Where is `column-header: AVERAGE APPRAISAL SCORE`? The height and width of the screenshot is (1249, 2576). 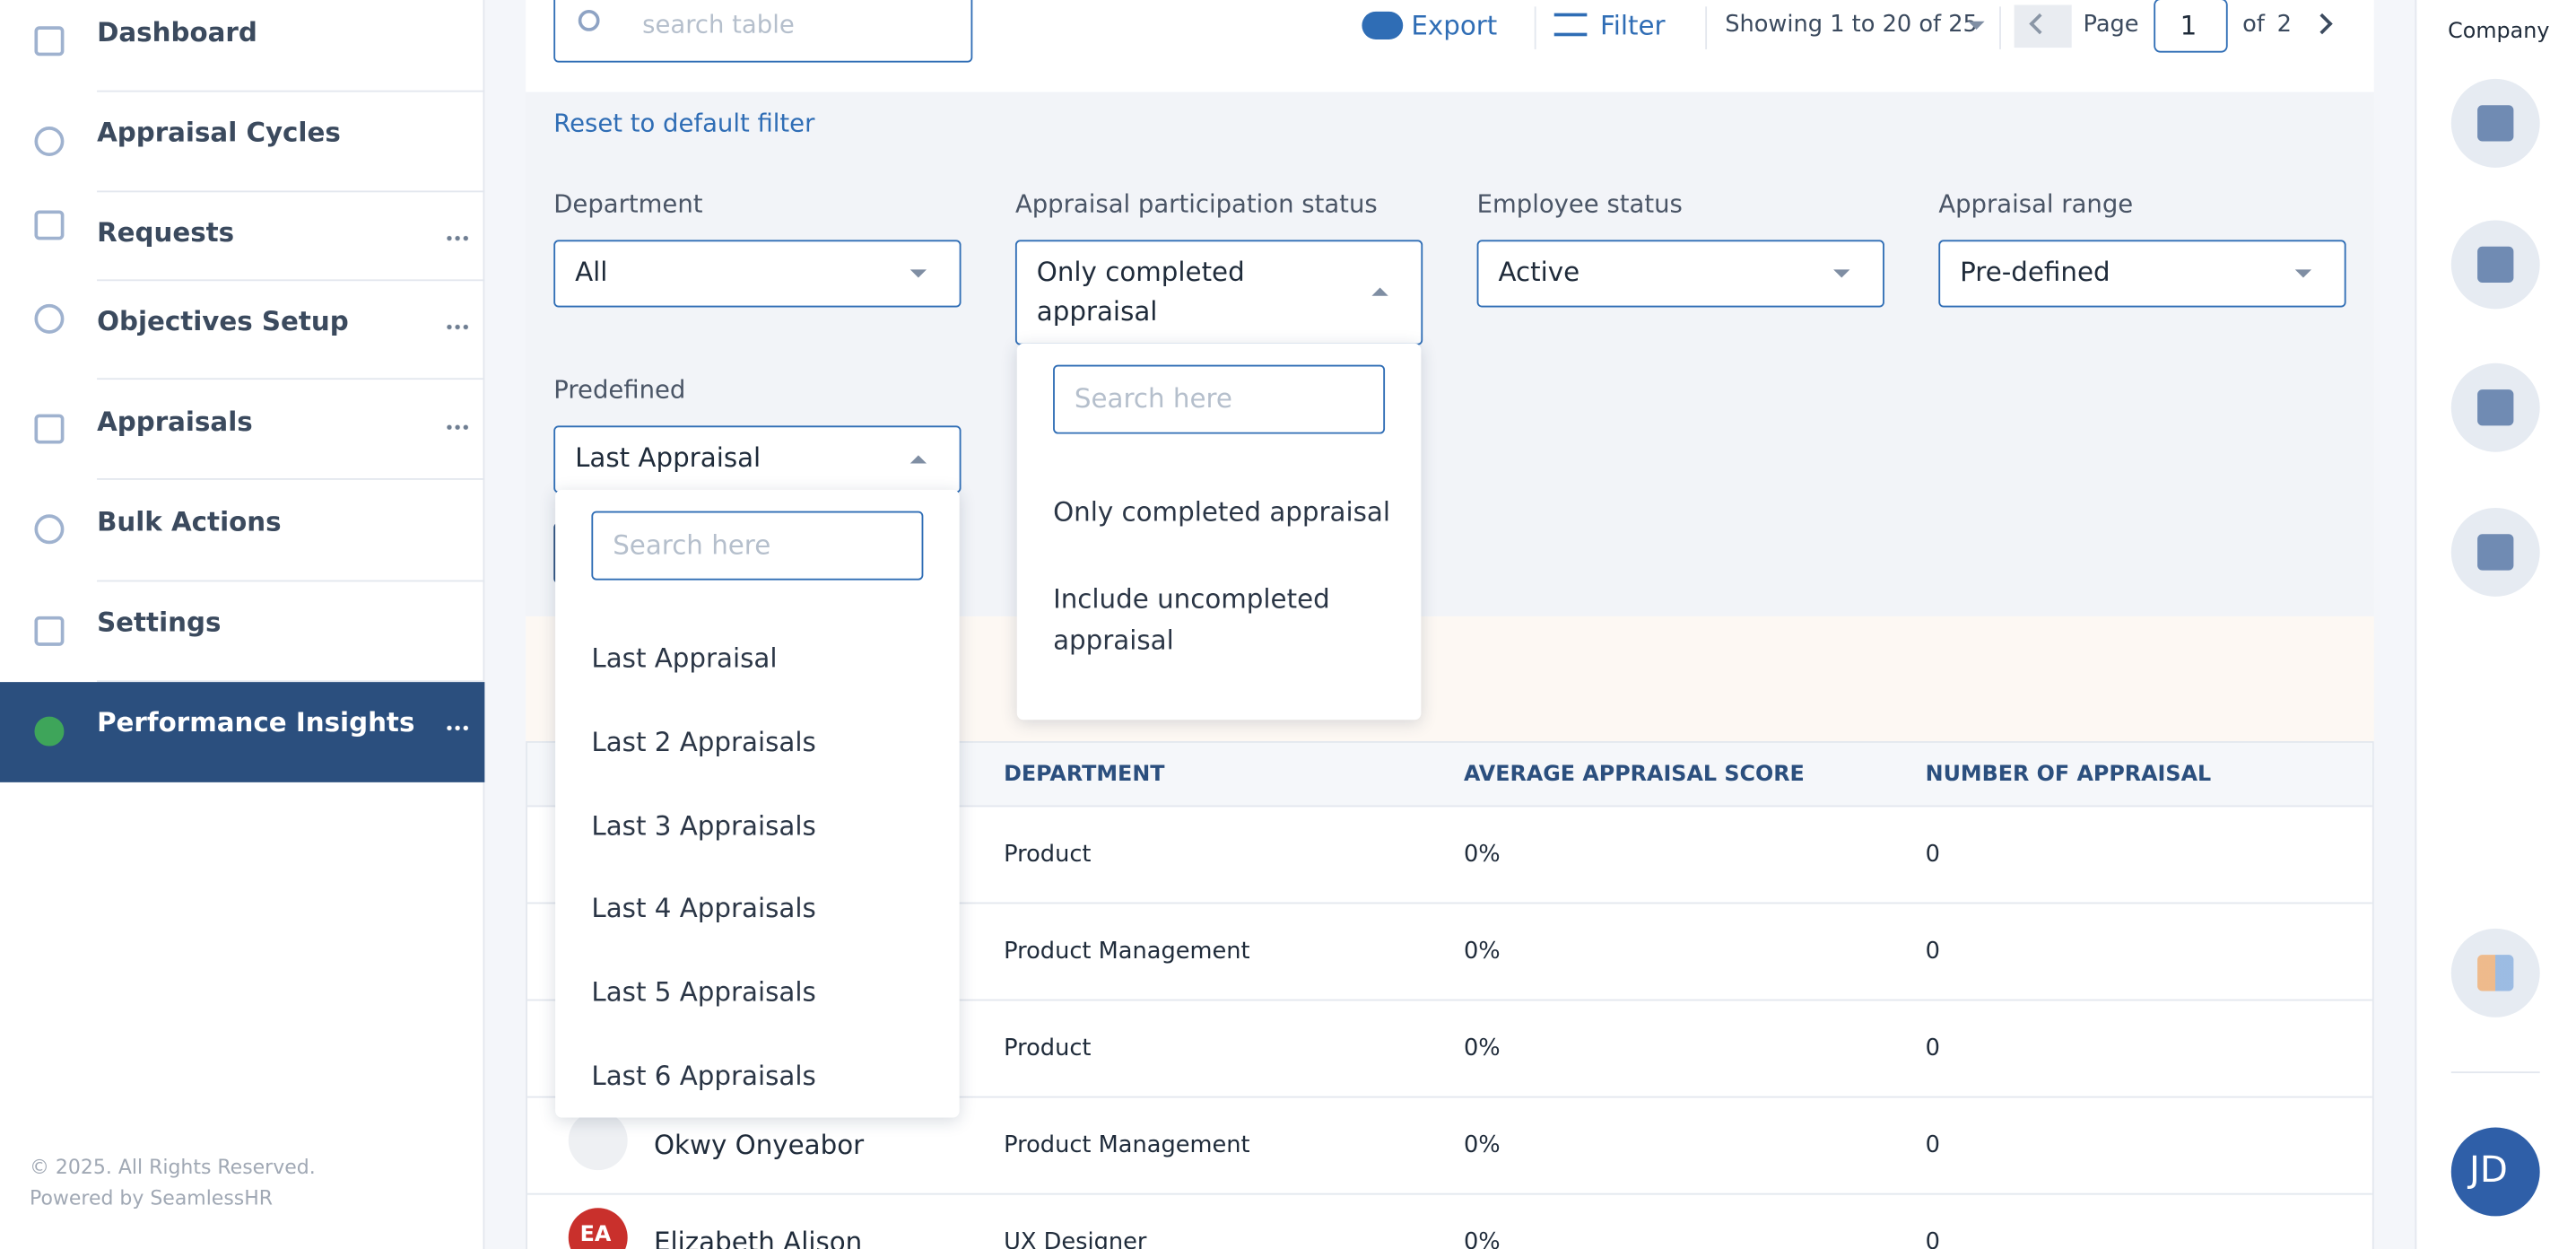 column-header: AVERAGE APPRAISAL SCORE is located at coordinates (1634, 775).